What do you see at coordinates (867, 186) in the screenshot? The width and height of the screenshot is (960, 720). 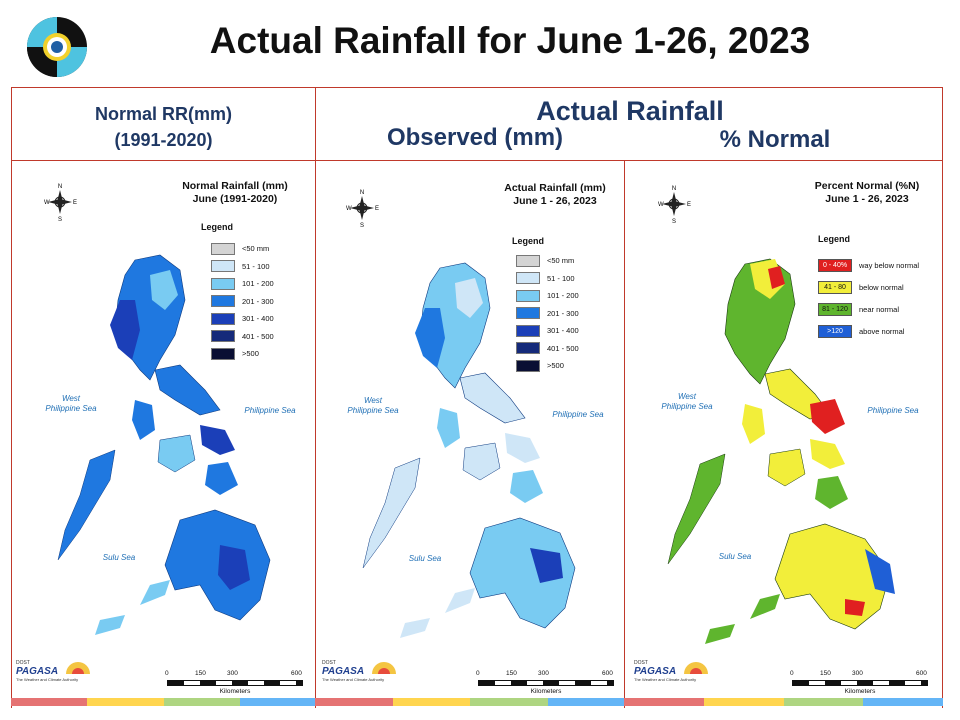 I see `percent-map-title-line1: Percent Normal (%N)` at bounding box center [867, 186].